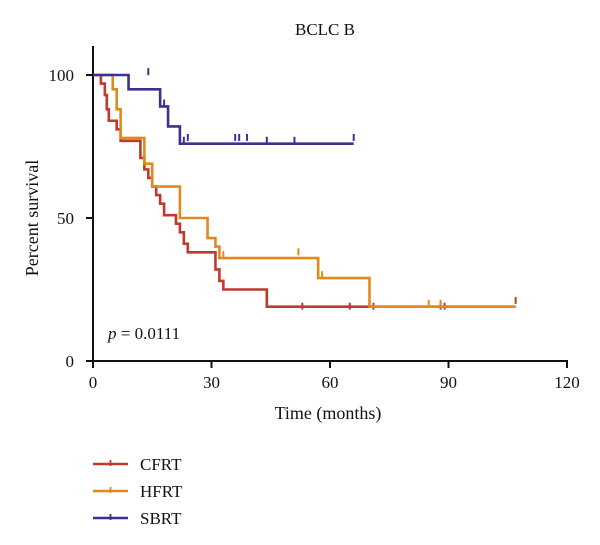  Describe the element at coordinates (223, 109) in the screenshot. I see `series-line-sbrt` at that location.